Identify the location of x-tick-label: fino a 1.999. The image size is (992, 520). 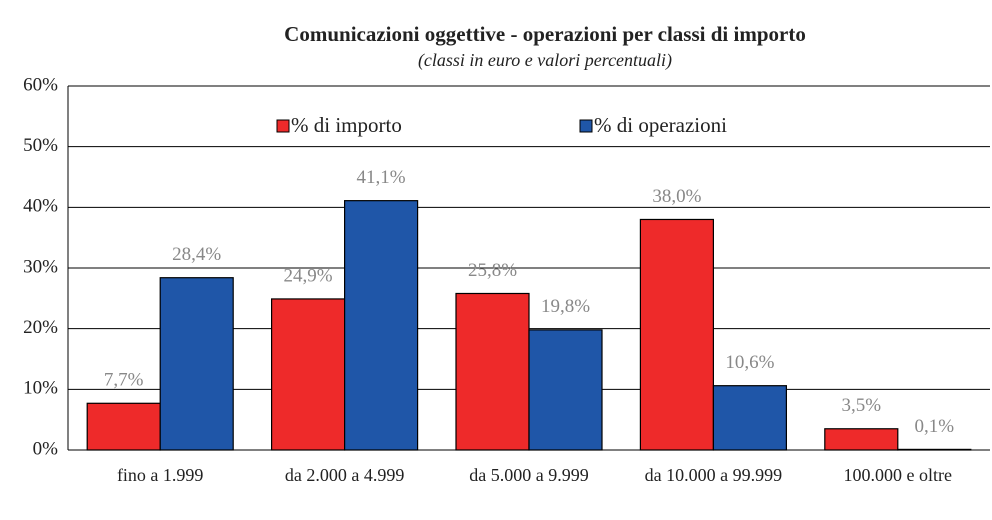
(160, 475).